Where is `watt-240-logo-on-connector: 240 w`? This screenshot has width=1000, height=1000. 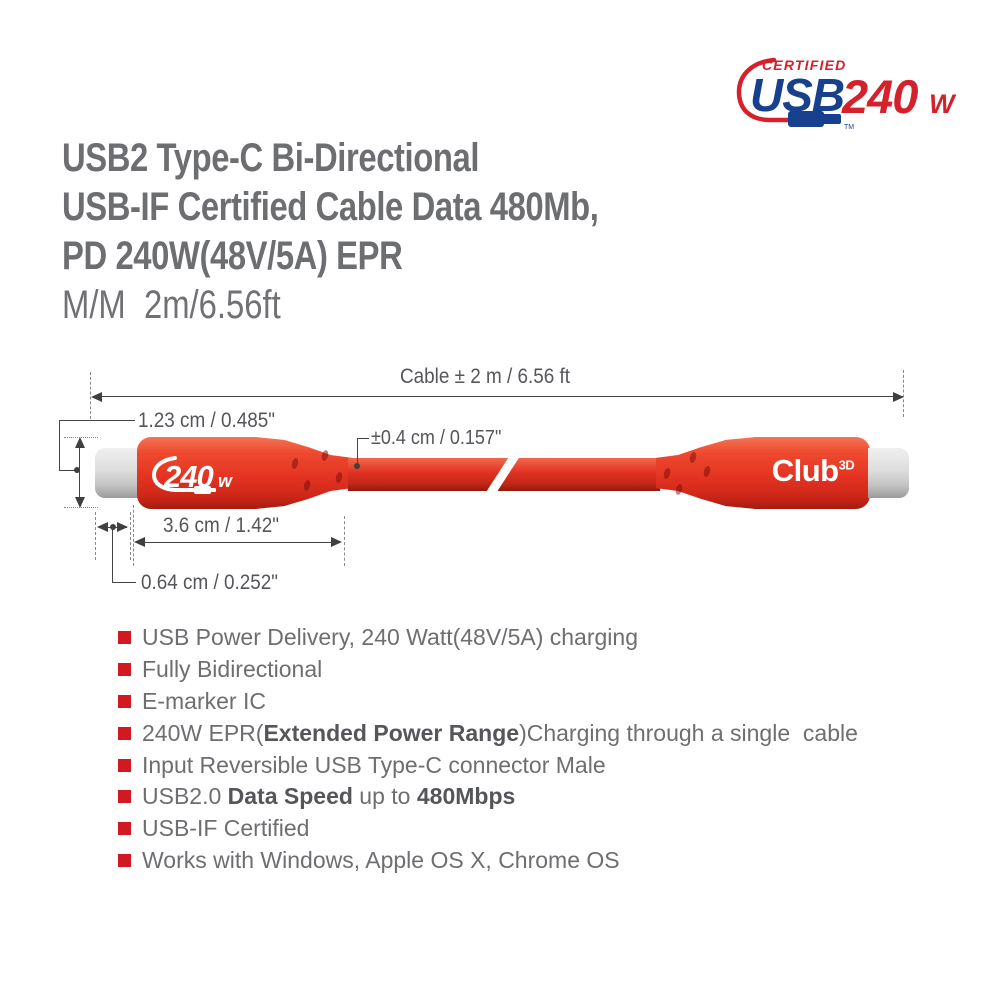
watt-240-logo-on-connector: 240 w is located at coordinates (192, 475).